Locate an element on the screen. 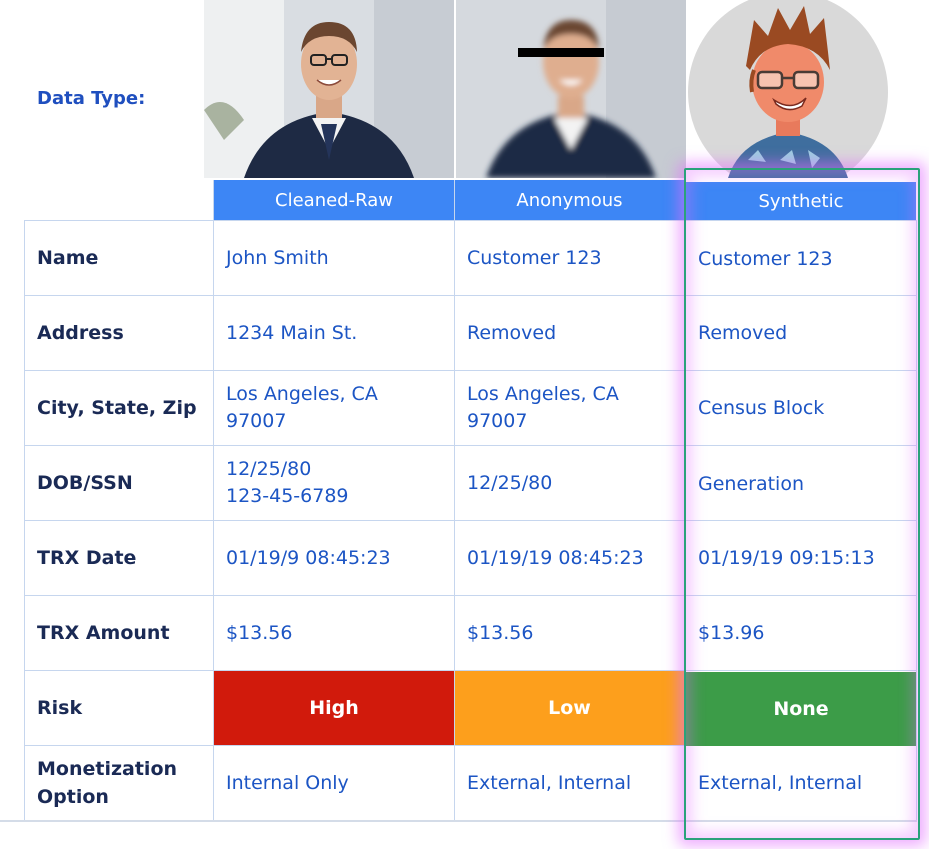 This screenshot has height=849, width=929. cell-city-synthetic: Census Block is located at coordinates (761, 407).